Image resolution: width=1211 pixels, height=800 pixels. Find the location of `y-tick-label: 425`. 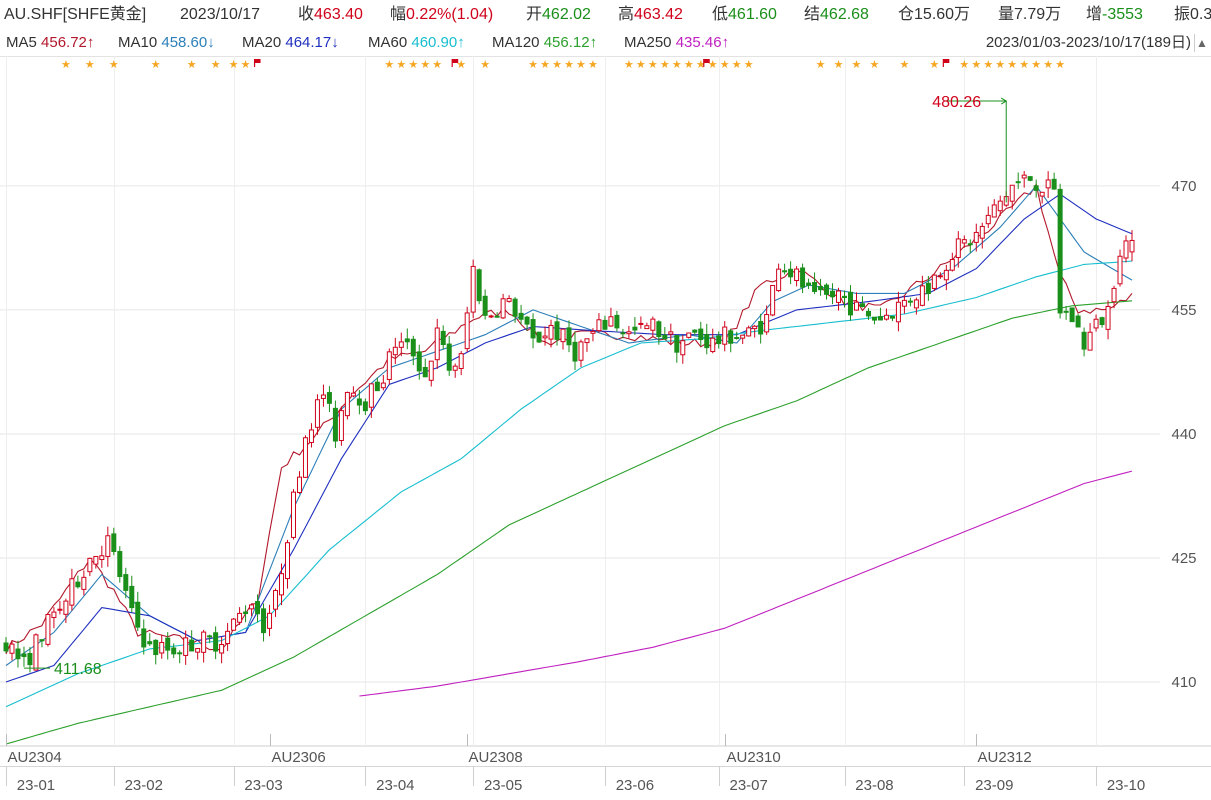

y-tick-label: 425 is located at coordinates (1183, 558).